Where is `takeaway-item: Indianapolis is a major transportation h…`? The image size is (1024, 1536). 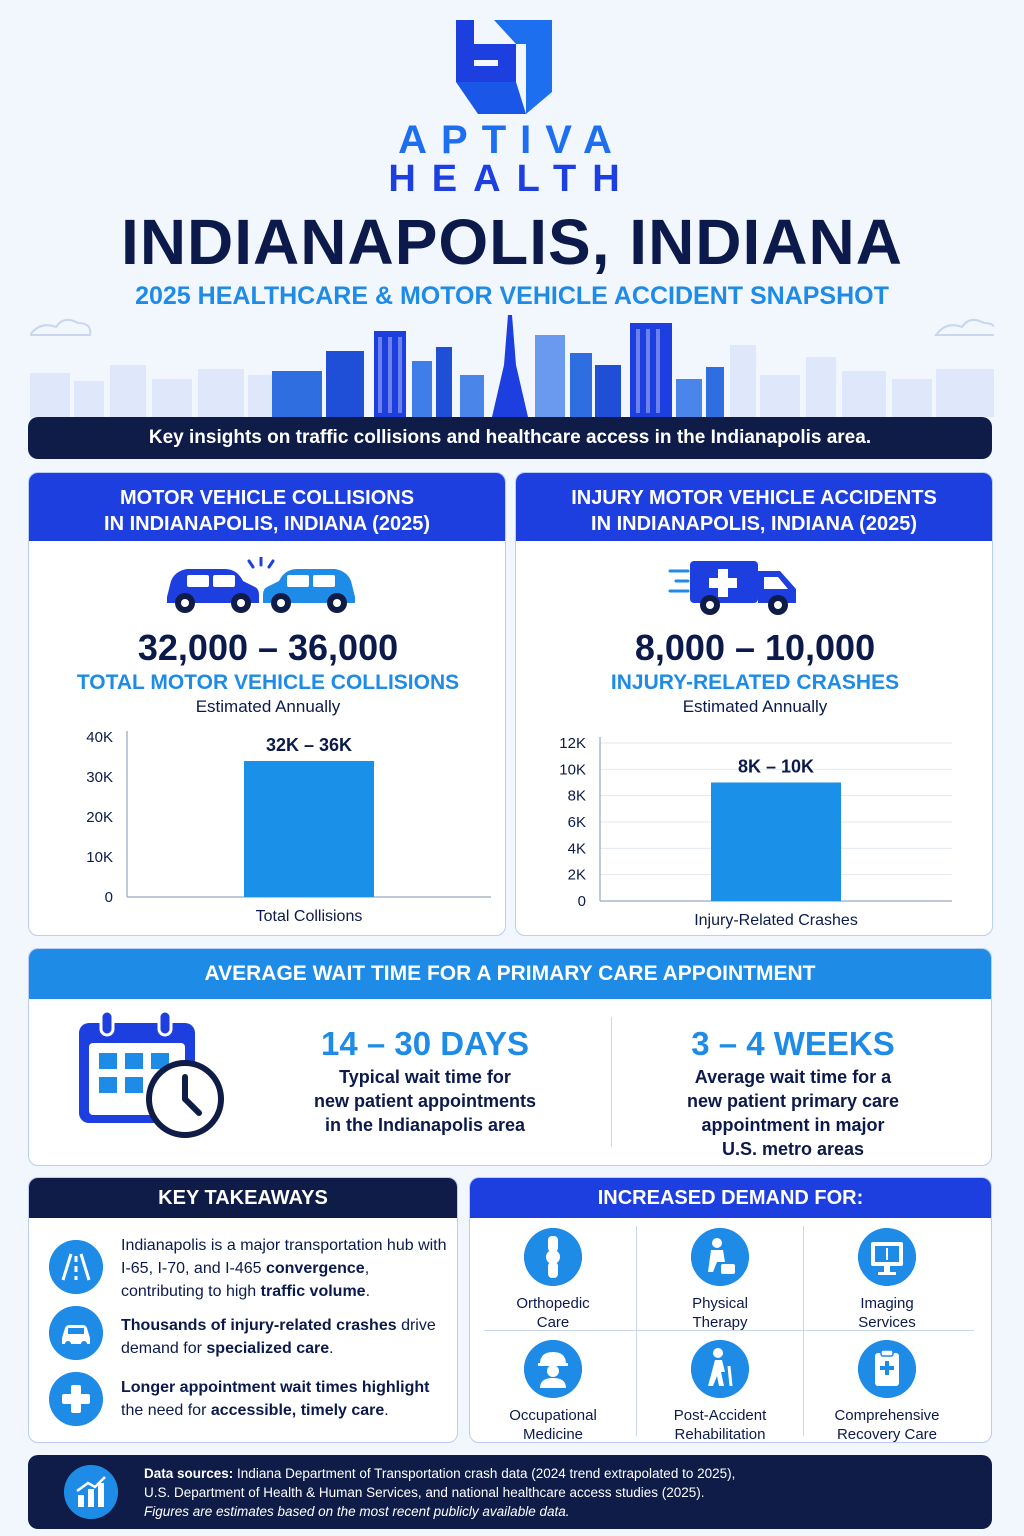
takeaway-item: Indianapolis is a major transportation h… is located at coordinates (253, 1270).